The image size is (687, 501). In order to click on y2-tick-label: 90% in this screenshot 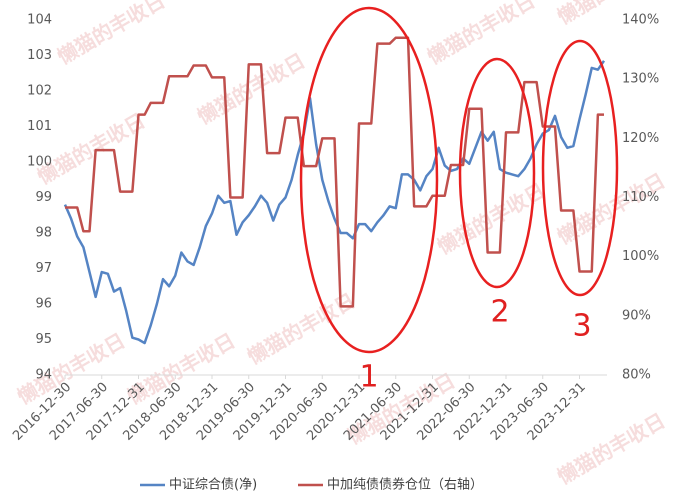, I will do `click(636, 315)`.